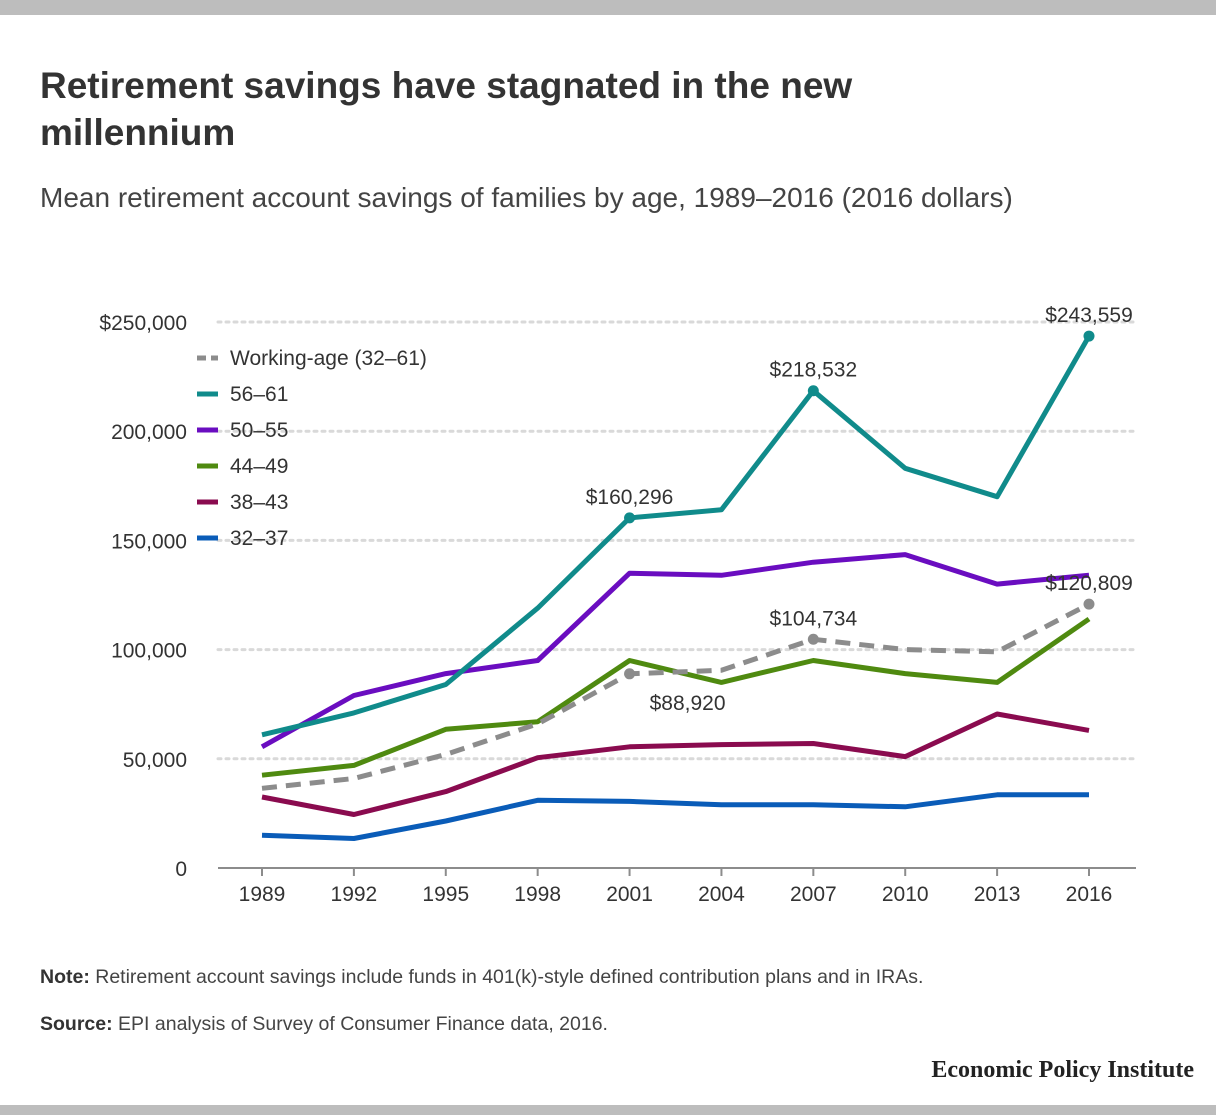 This screenshot has width=1216, height=1115. Describe the element at coordinates (259, 394) in the screenshot. I see `legend-label: 56–61` at that location.